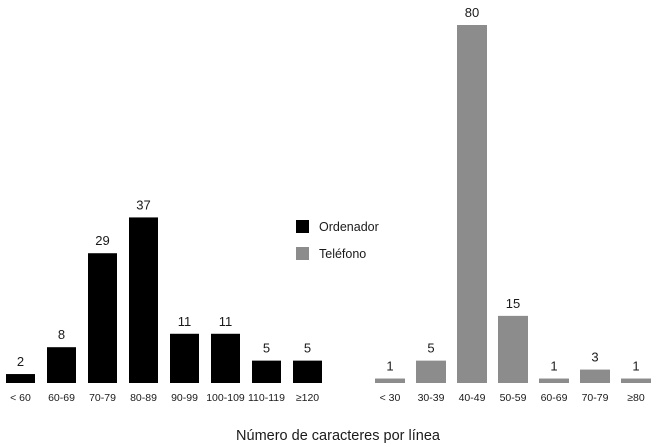  What do you see at coordinates (61, 398) in the screenshot?
I see `ordenador-tick-label-60-69: 60-69` at bounding box center [61, 398].